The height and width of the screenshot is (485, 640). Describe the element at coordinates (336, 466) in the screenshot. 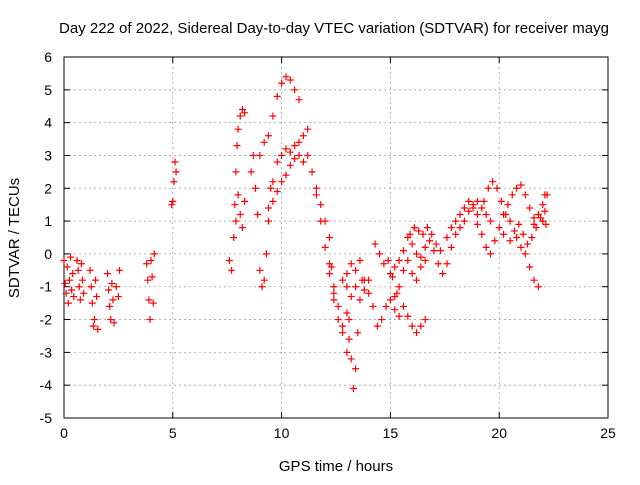

I see `x-axis-title: GPS time / hours` at that location.